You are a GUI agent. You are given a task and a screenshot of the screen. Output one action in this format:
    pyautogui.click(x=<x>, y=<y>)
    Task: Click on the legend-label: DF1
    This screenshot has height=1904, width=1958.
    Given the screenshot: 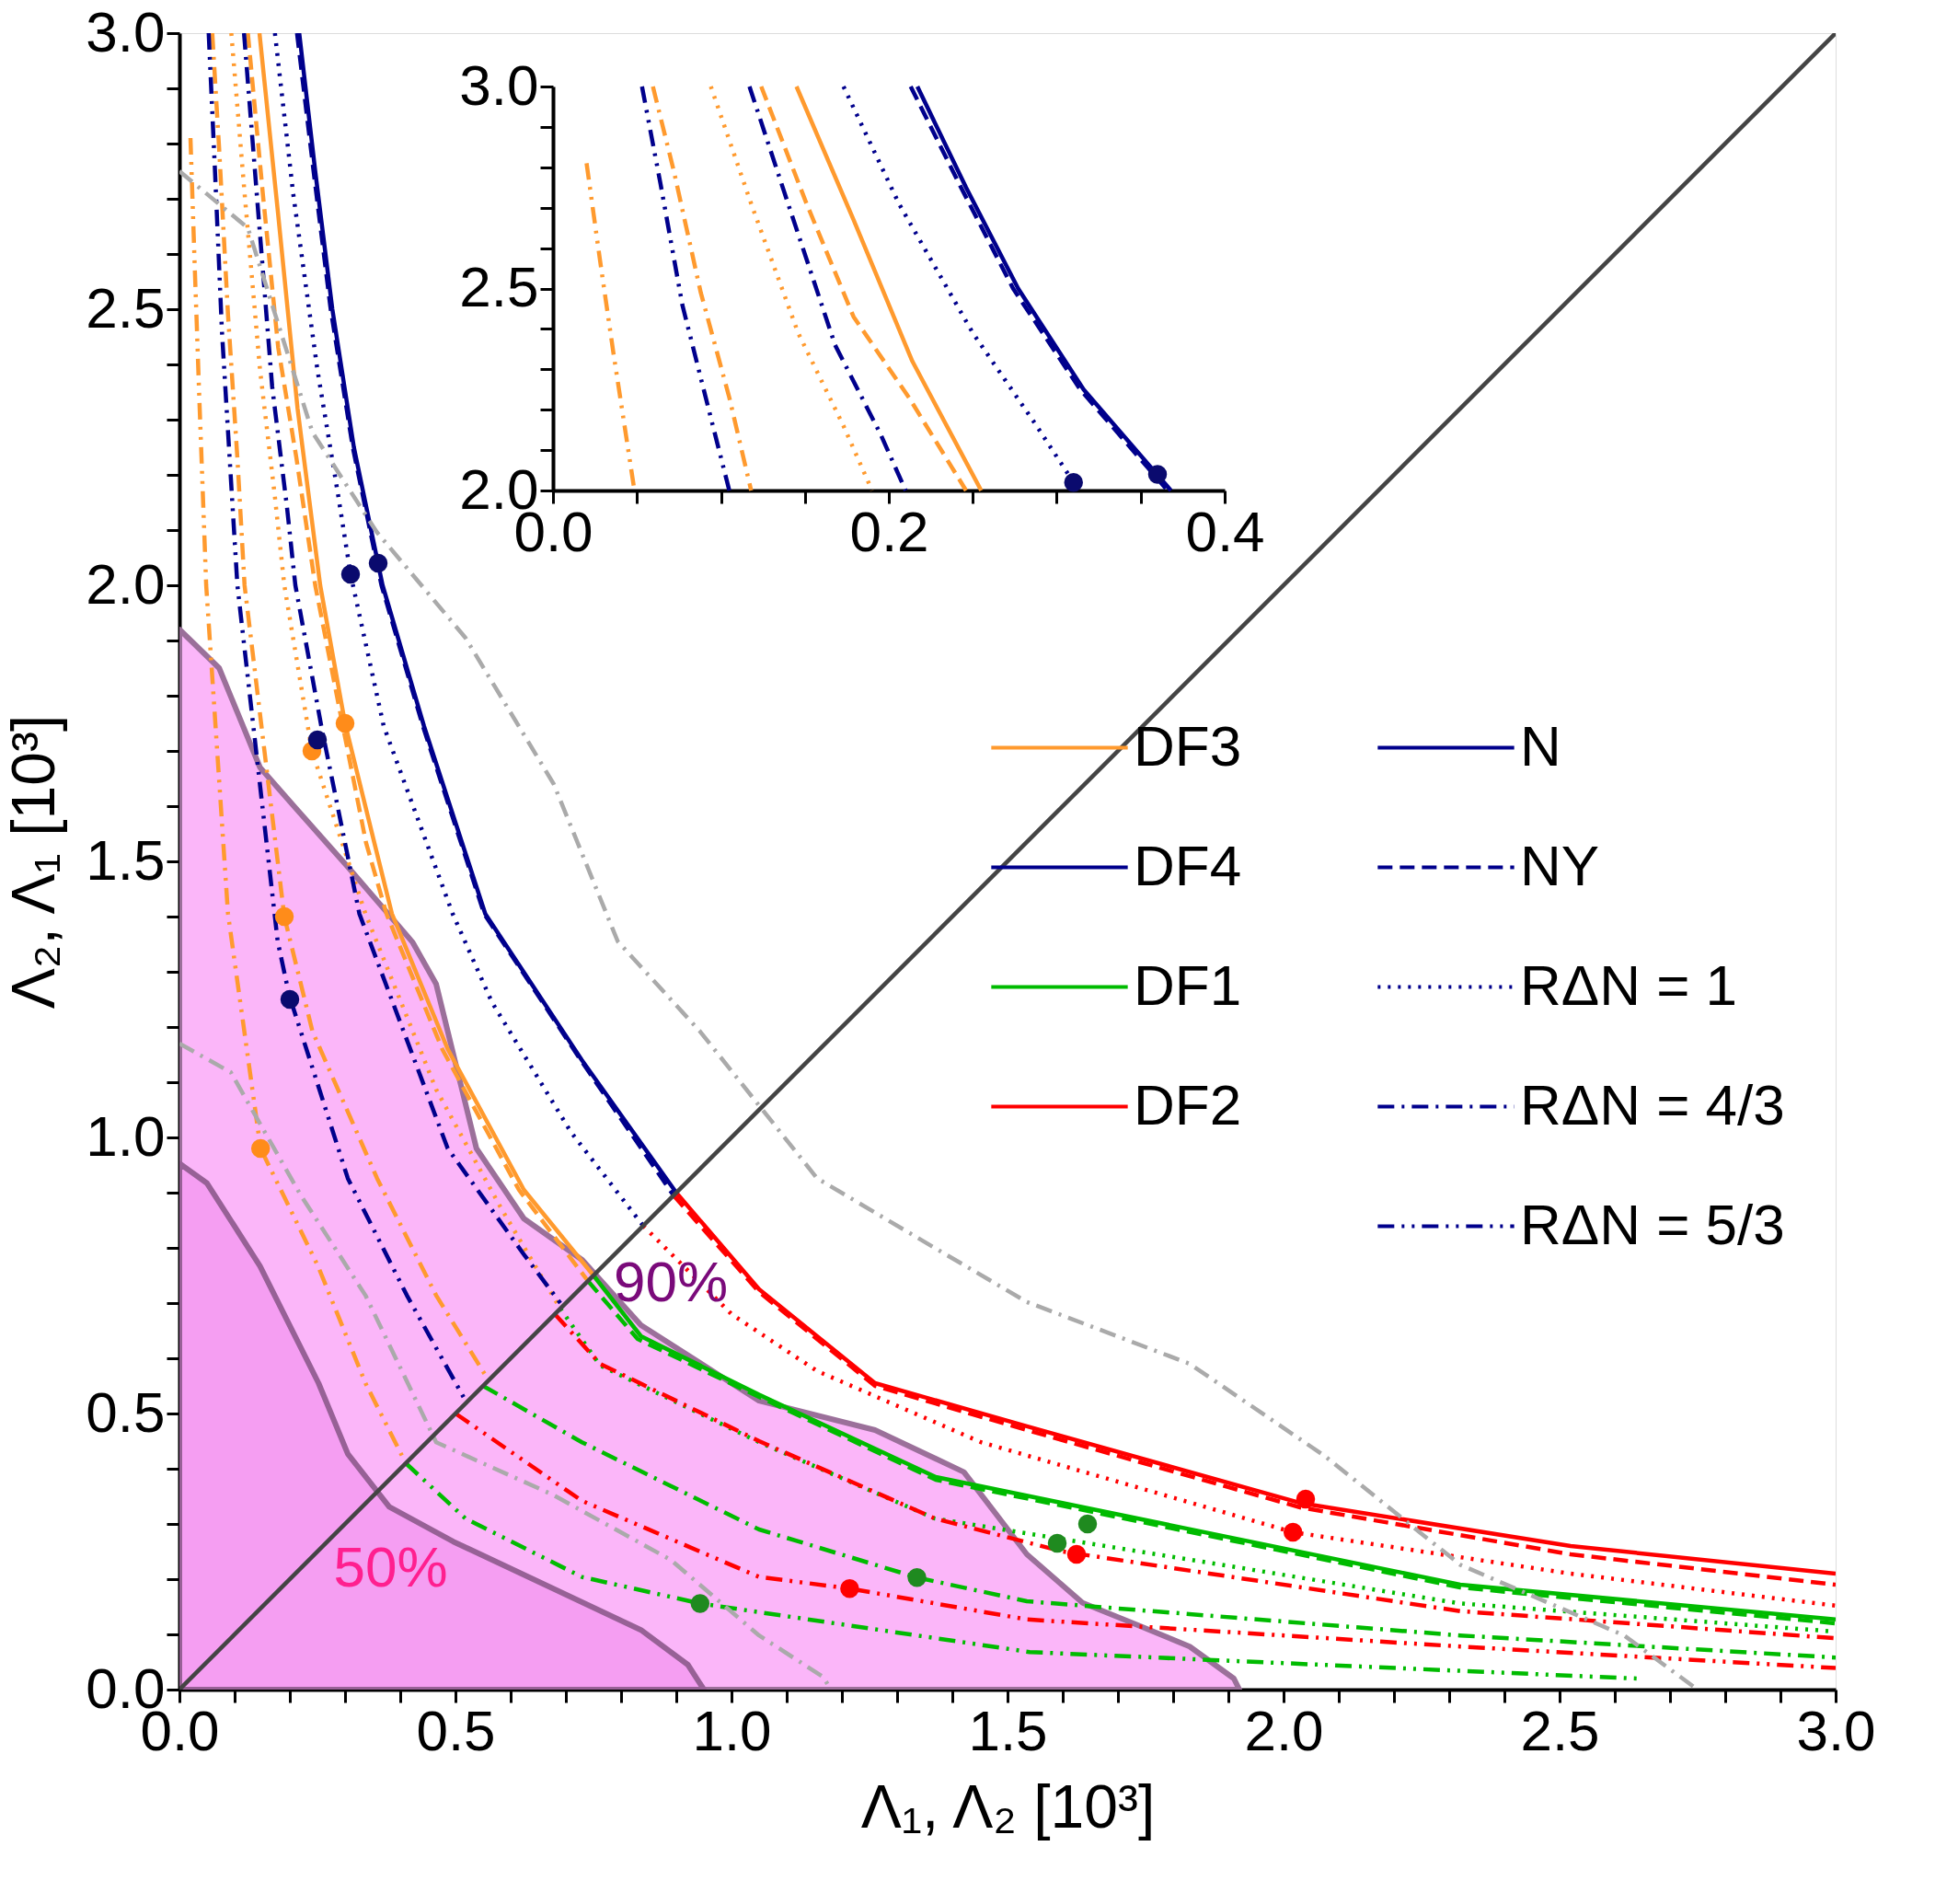 What is the action you would take?
    pyautogui.click(x=1188, y=984)
    